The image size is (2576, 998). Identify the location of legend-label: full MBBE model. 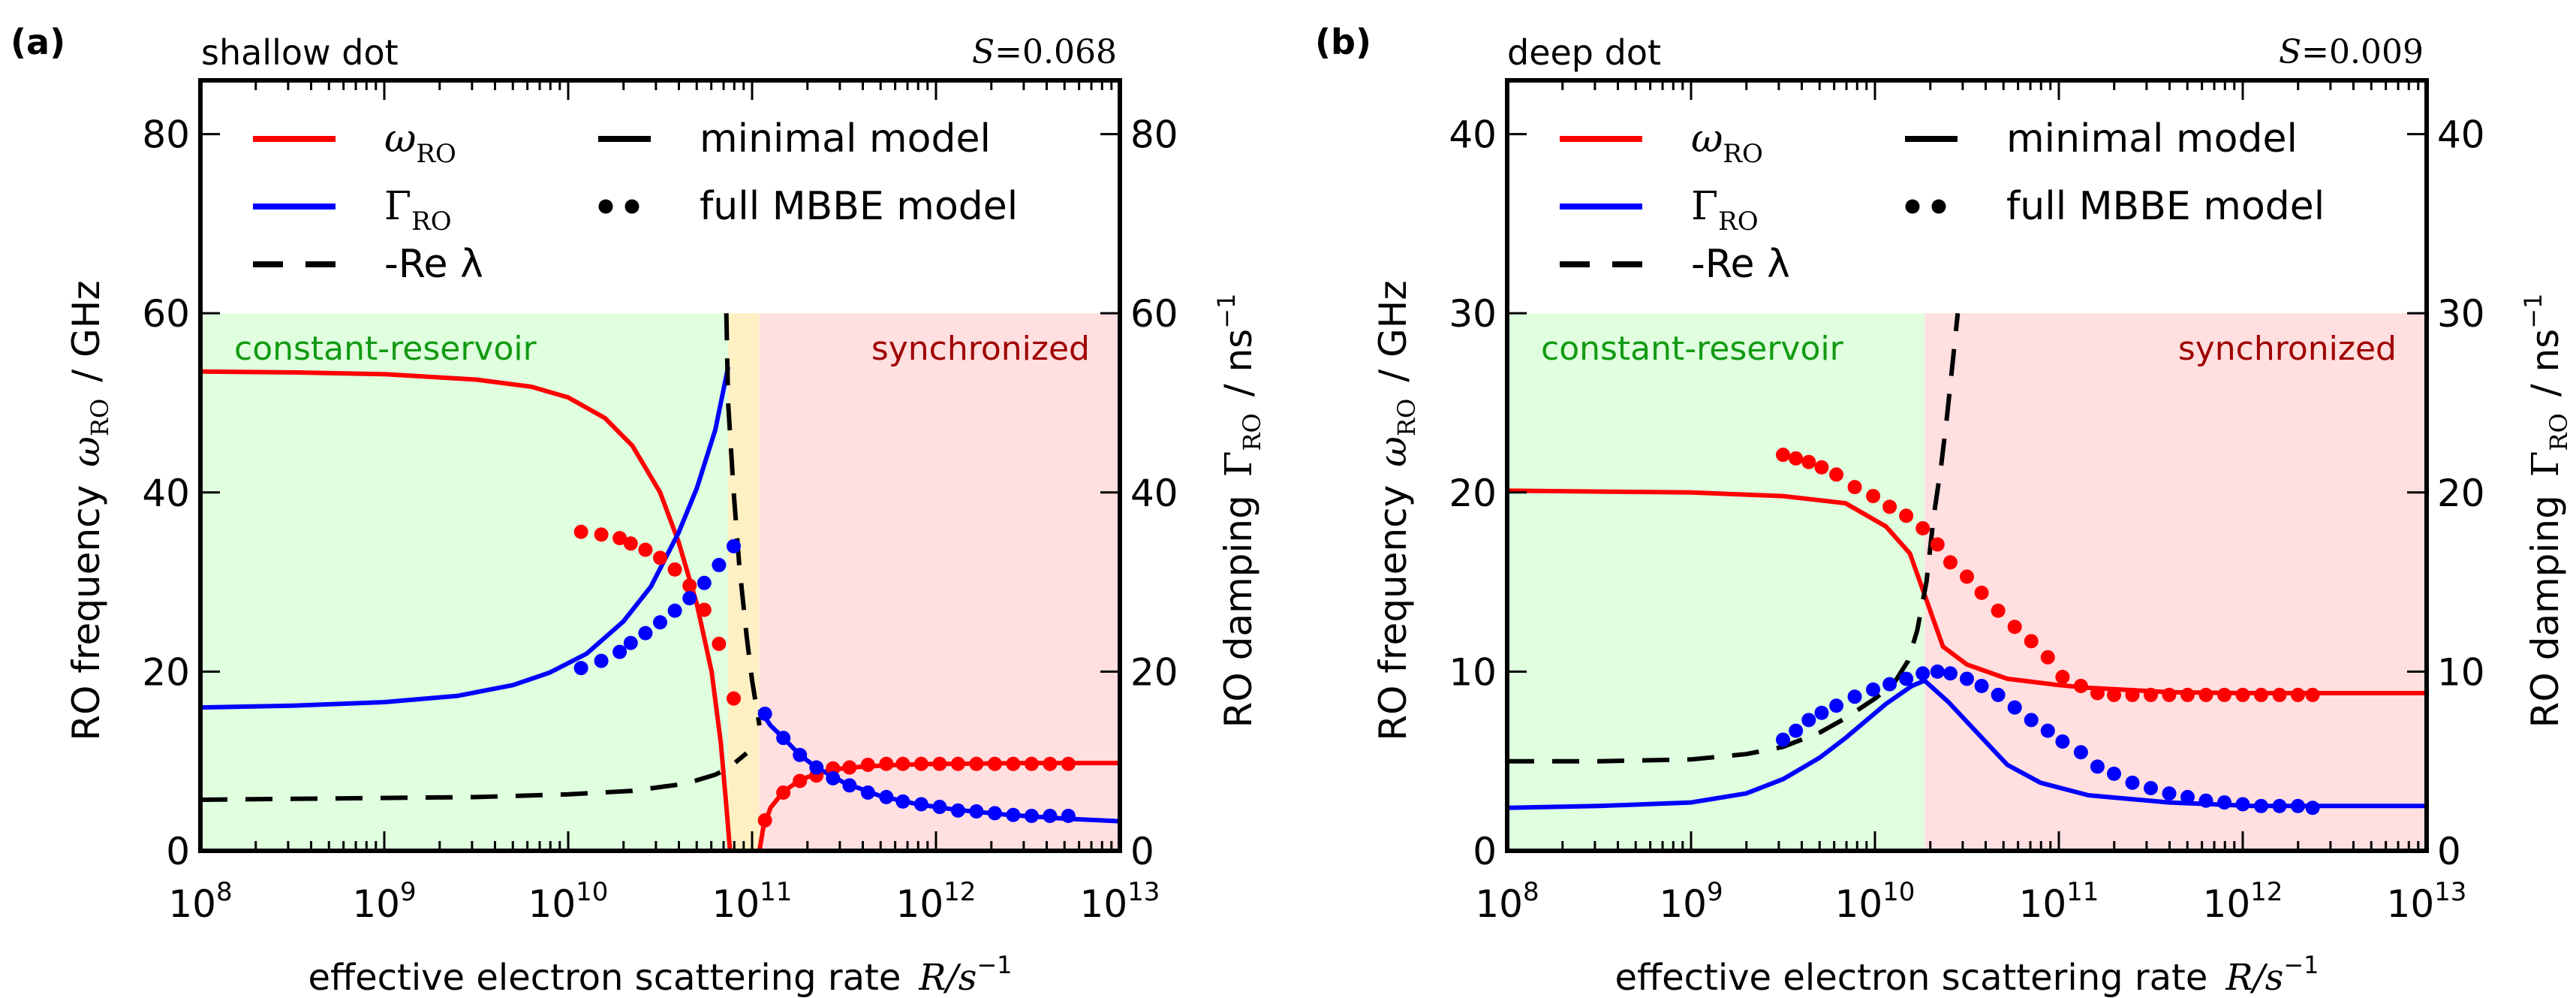
(859, 207).